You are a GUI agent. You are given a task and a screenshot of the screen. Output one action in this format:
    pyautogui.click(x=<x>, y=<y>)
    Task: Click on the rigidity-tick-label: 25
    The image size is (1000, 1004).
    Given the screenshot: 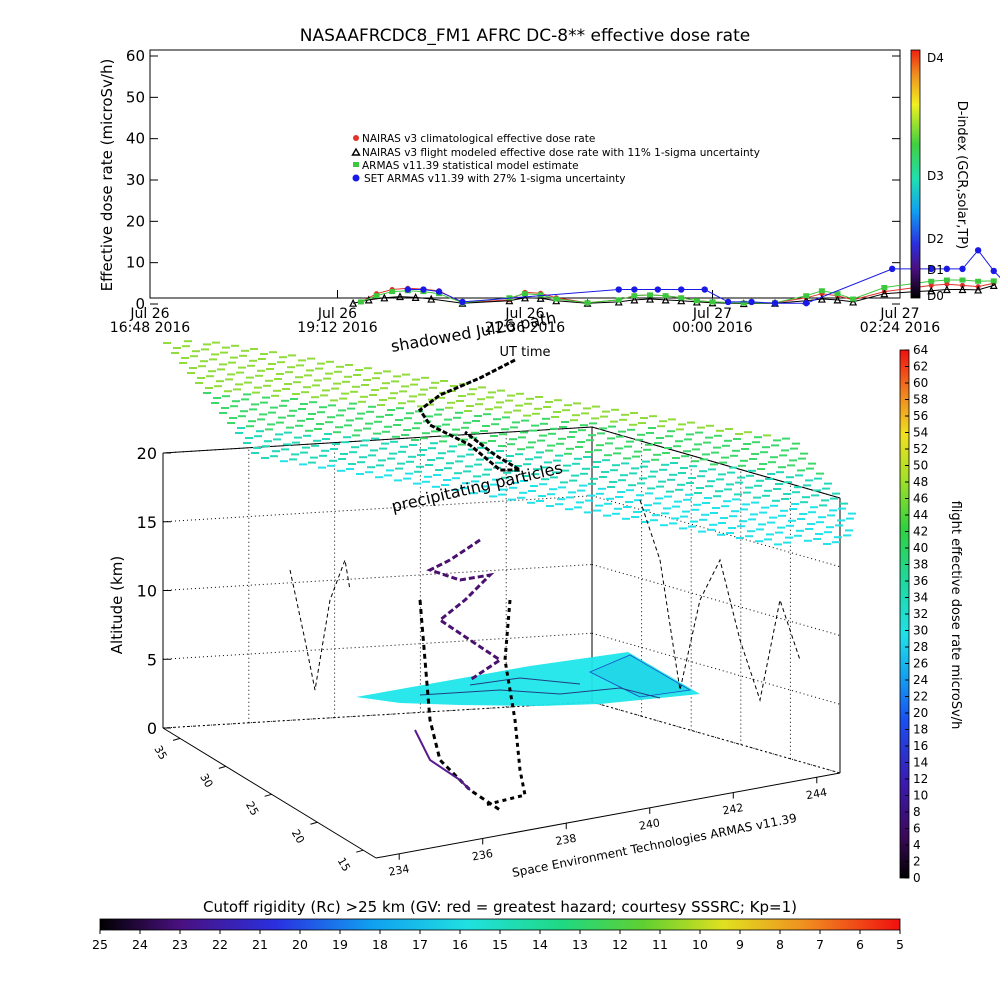 What is the action you would take?
    pyautogui.click(x=100, y=944)
    